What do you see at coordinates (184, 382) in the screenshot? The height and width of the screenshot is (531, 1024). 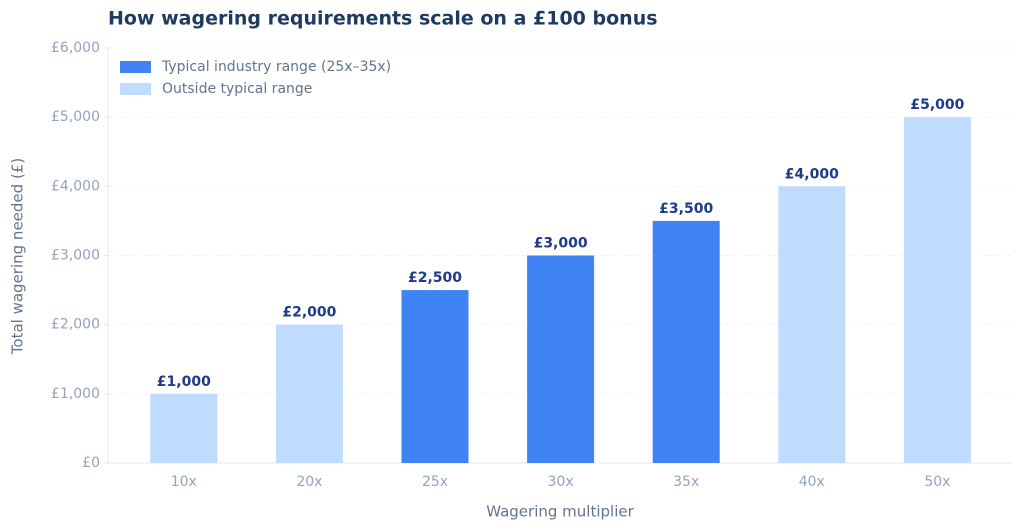 I see `value-label: £1,000` at bounding box center [184, 382].